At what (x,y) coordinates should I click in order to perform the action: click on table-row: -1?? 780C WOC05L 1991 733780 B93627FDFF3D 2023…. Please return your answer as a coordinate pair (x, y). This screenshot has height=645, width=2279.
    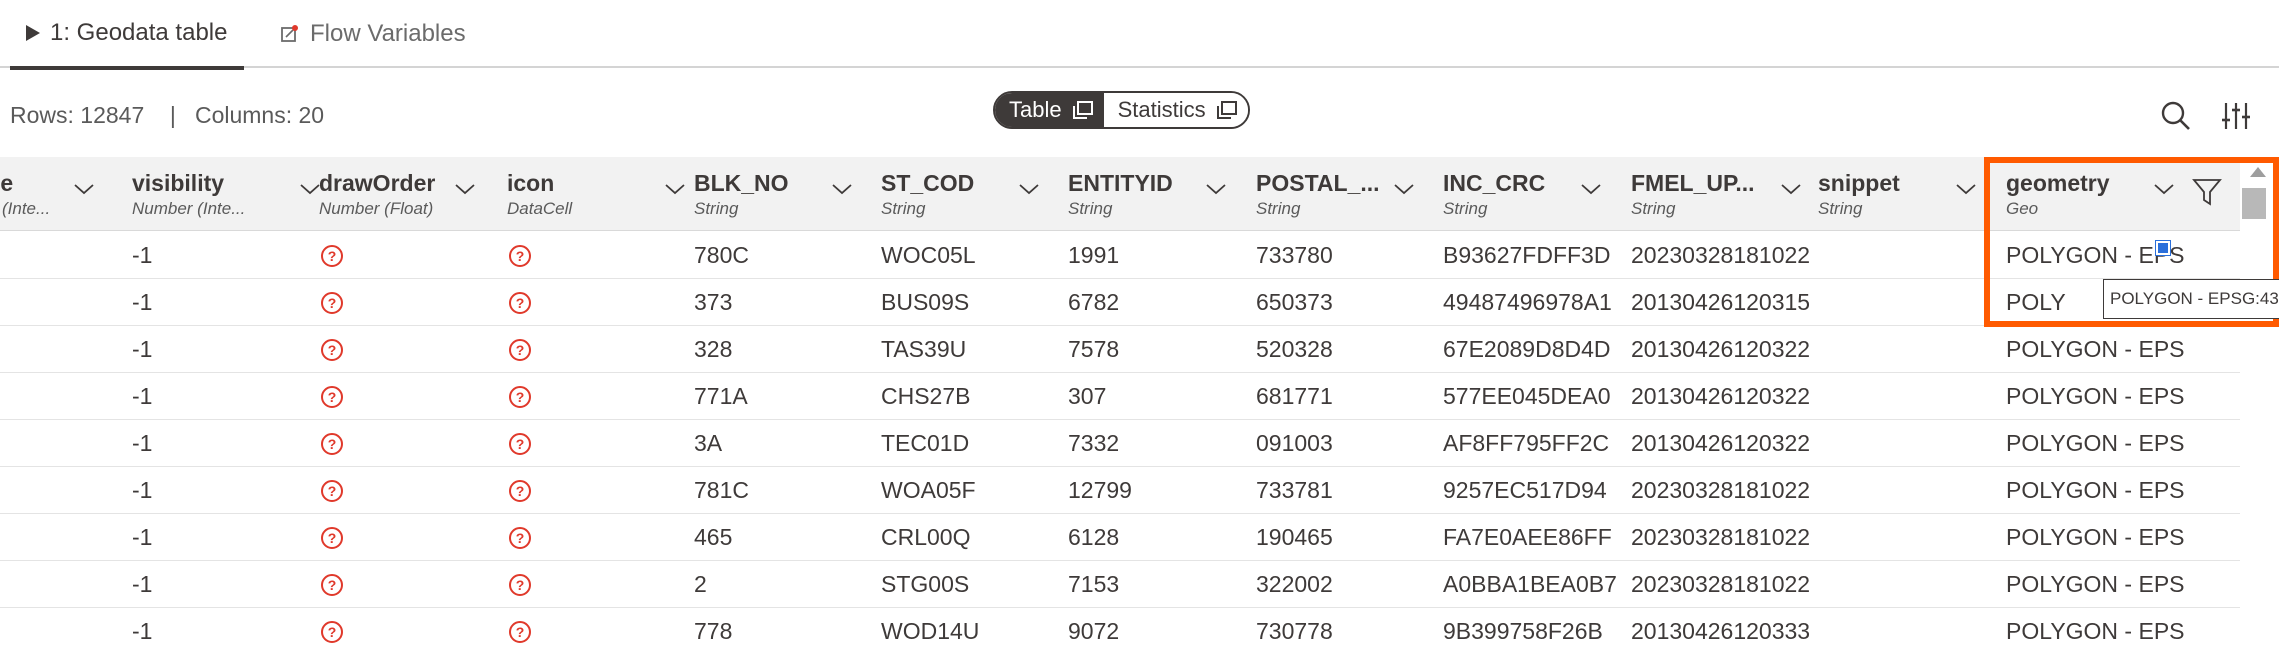
    Looking at the image, I should click on (1120, 255).